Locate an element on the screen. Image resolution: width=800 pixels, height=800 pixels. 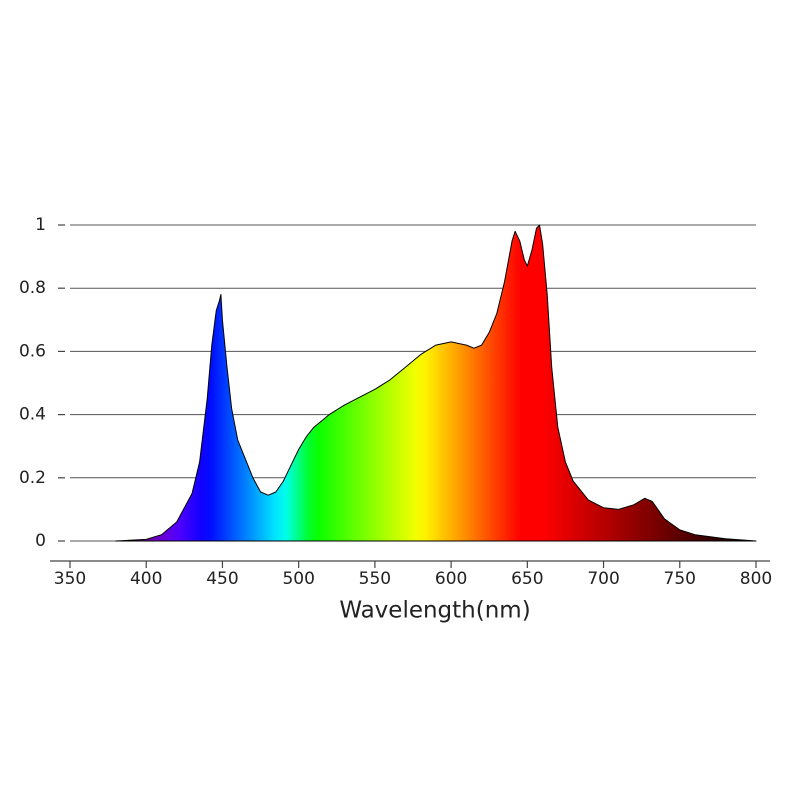
y-tick-label: 1 is located at coordinates (40, 225).